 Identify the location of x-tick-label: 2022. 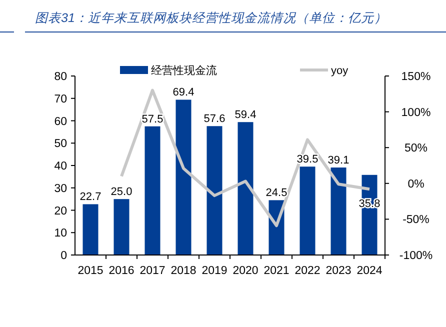
(307, 271).